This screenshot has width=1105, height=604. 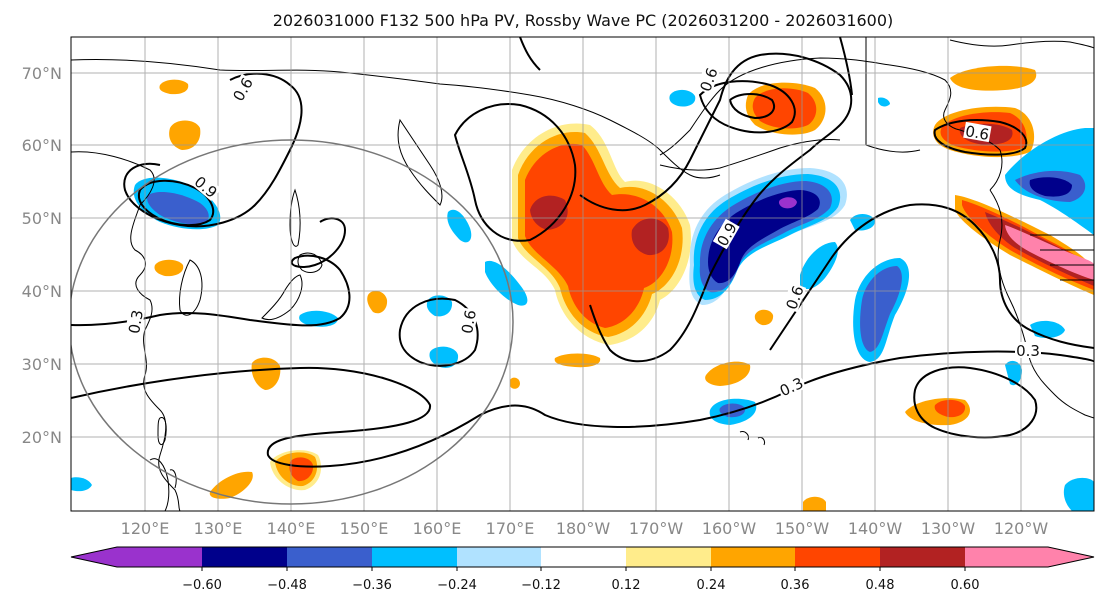 I want to click on pv-contour-north-edge, so click(x=686, y=66).